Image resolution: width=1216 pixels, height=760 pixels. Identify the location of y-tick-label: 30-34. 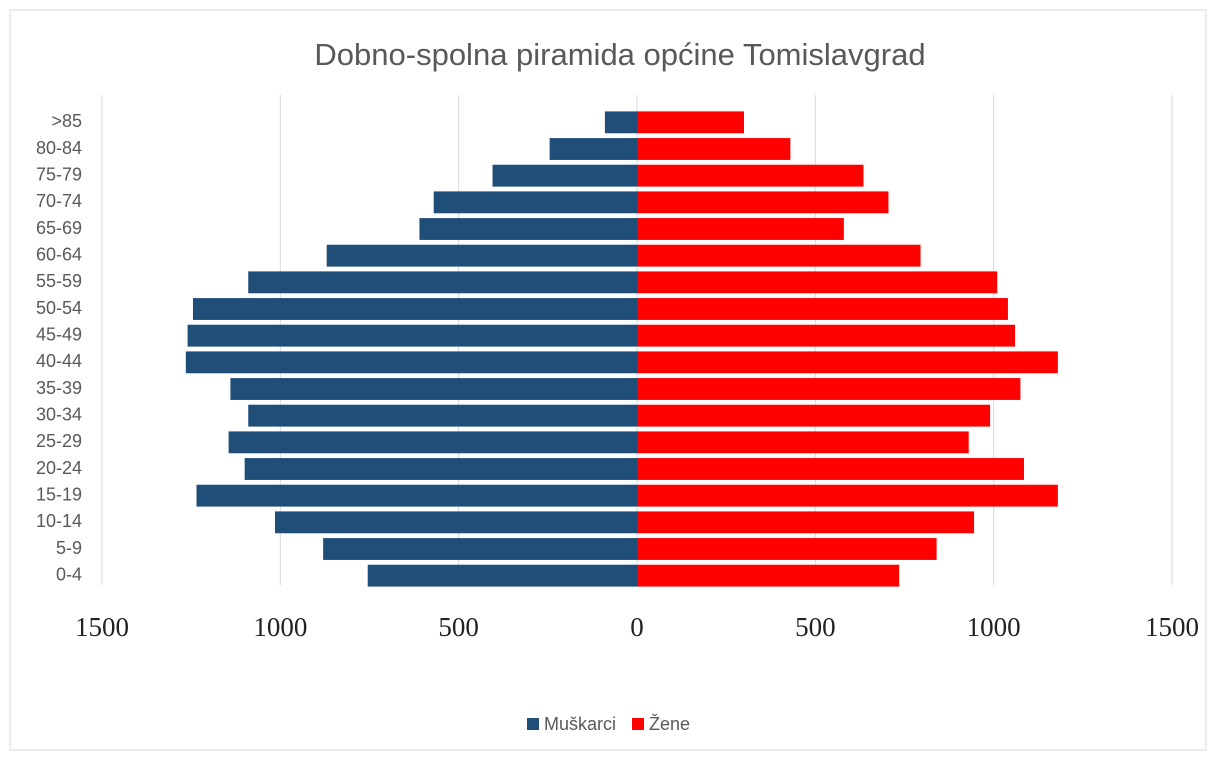
(59, 414).